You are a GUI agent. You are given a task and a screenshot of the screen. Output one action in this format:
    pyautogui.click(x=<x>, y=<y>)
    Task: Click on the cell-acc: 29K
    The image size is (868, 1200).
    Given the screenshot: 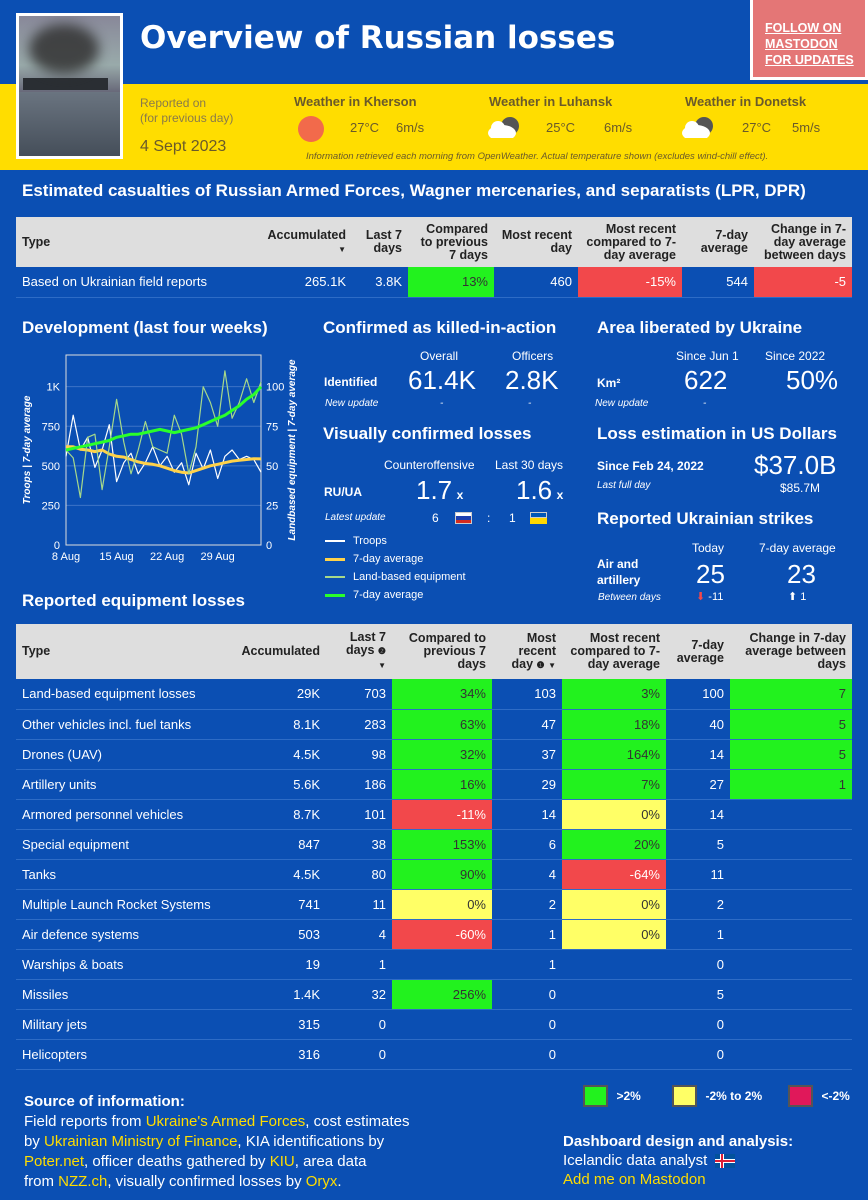 What is the action you would take?
    pyautogui.click(x=276, y=694)
    